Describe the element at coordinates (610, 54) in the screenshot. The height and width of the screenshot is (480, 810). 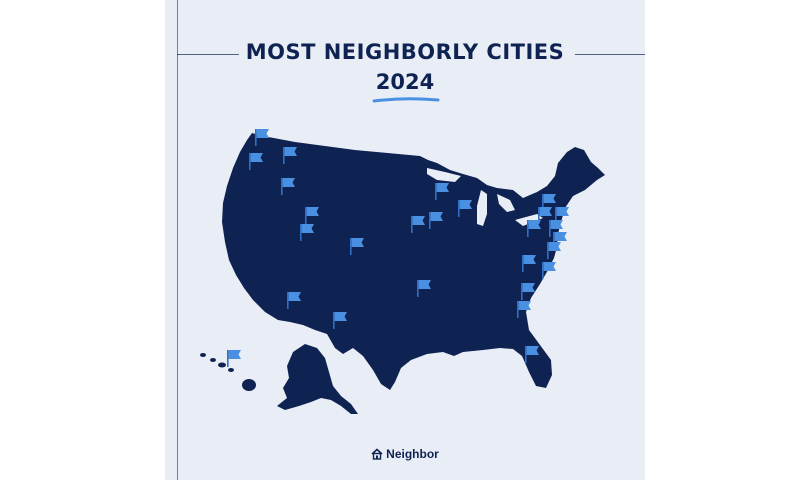
I see `title-rule-right` at that location.